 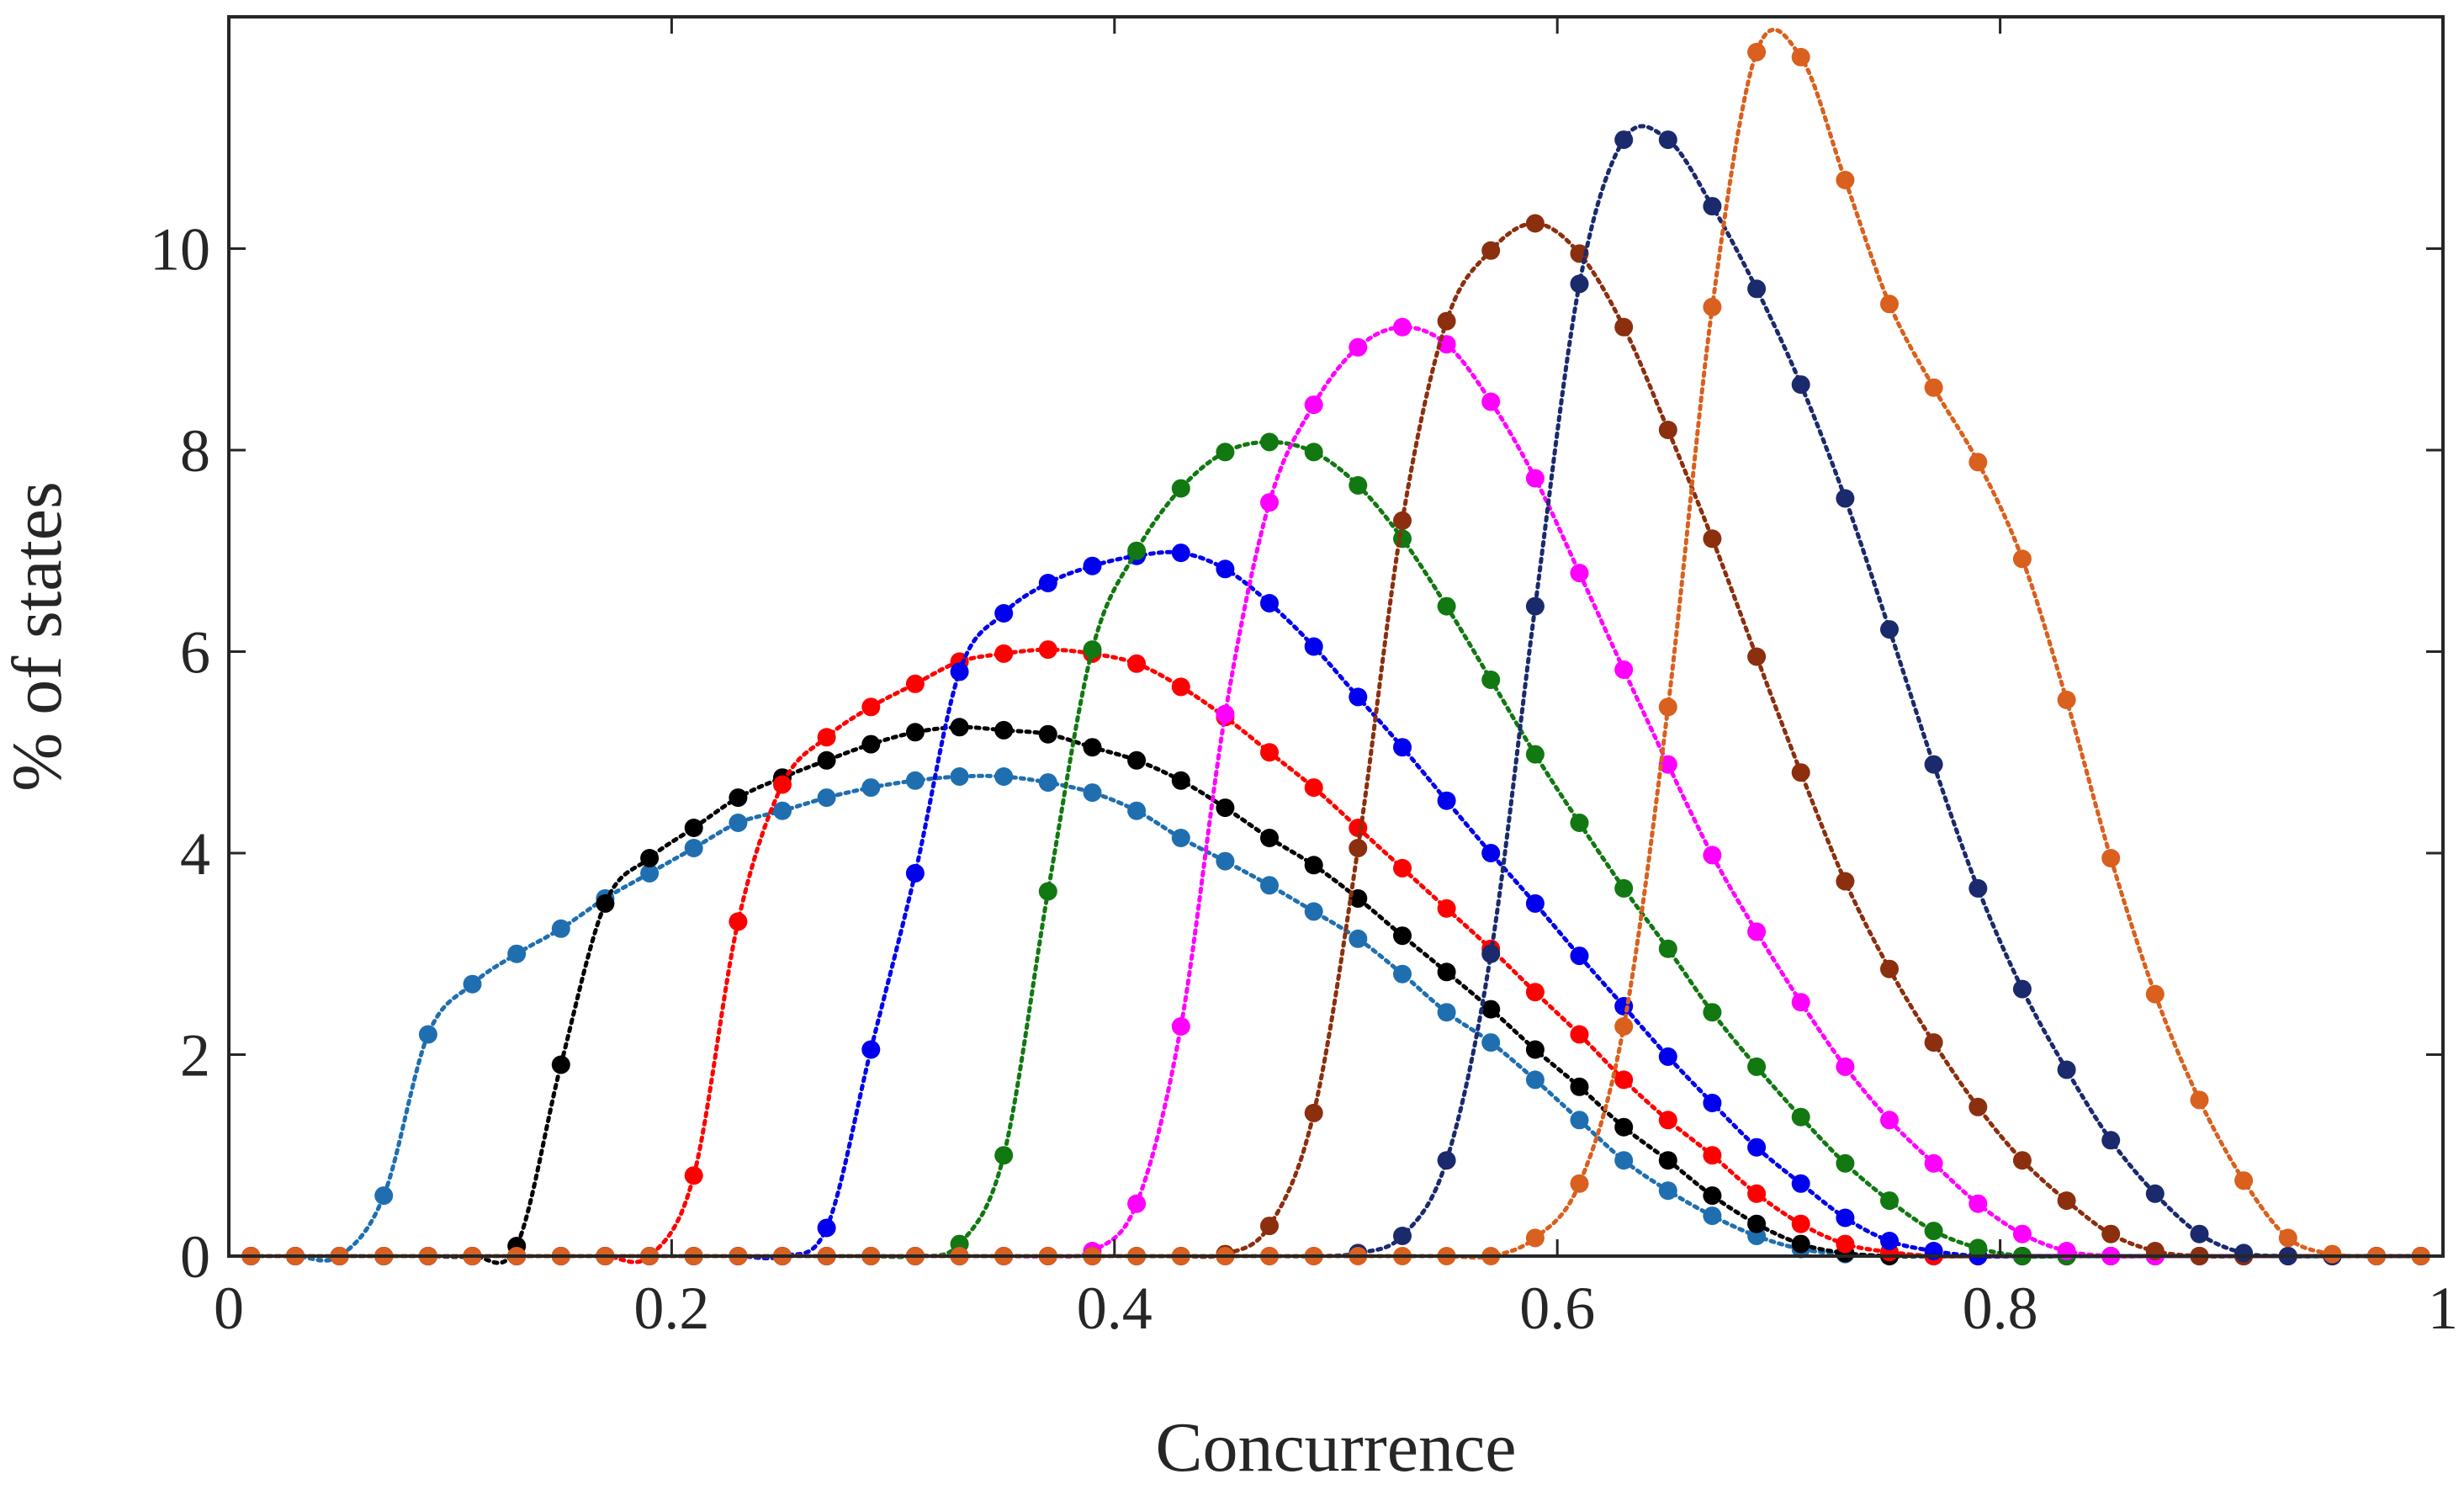 I want to click on x-tick-label: 0, so click(x=229, y=1309).